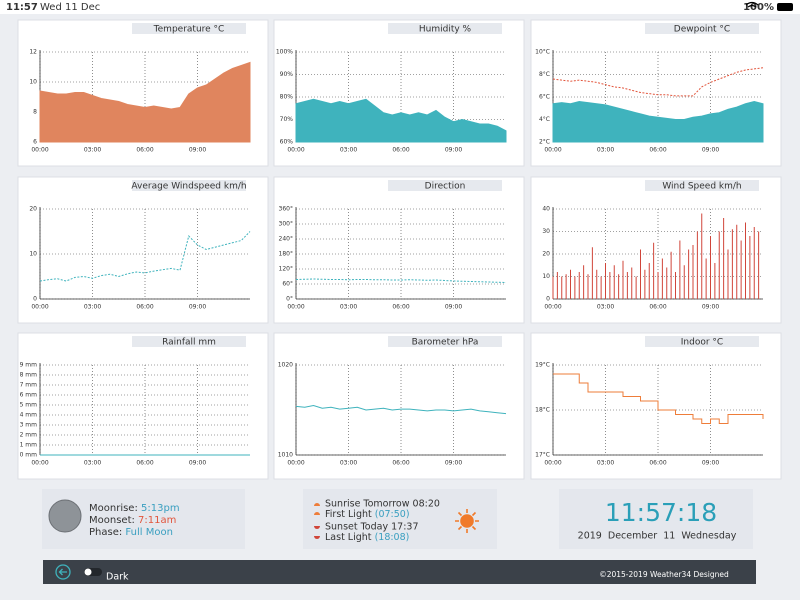  Describe the element at coordinates (22, 7) in the screenshot. I see `status-time: 11:57` at that location.